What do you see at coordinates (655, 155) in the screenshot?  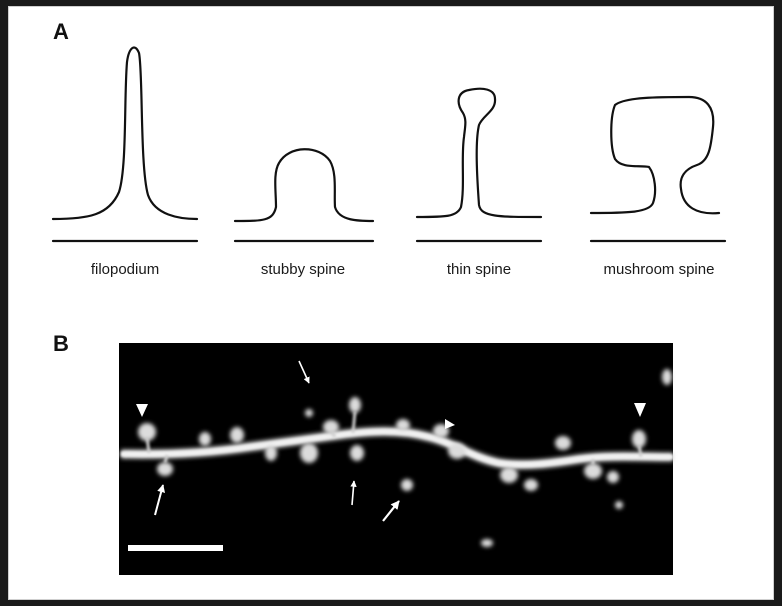 I see `mushroom-outline` at bounding box center [655, 155].